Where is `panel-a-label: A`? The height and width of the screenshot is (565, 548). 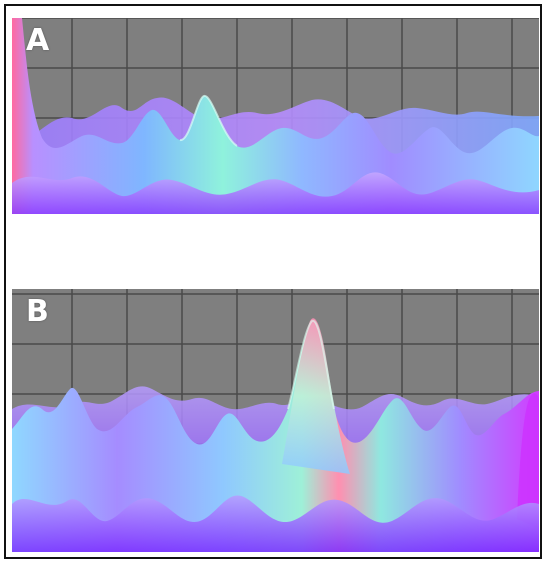 panel-a-label: A is located at coordinates (38, 40).